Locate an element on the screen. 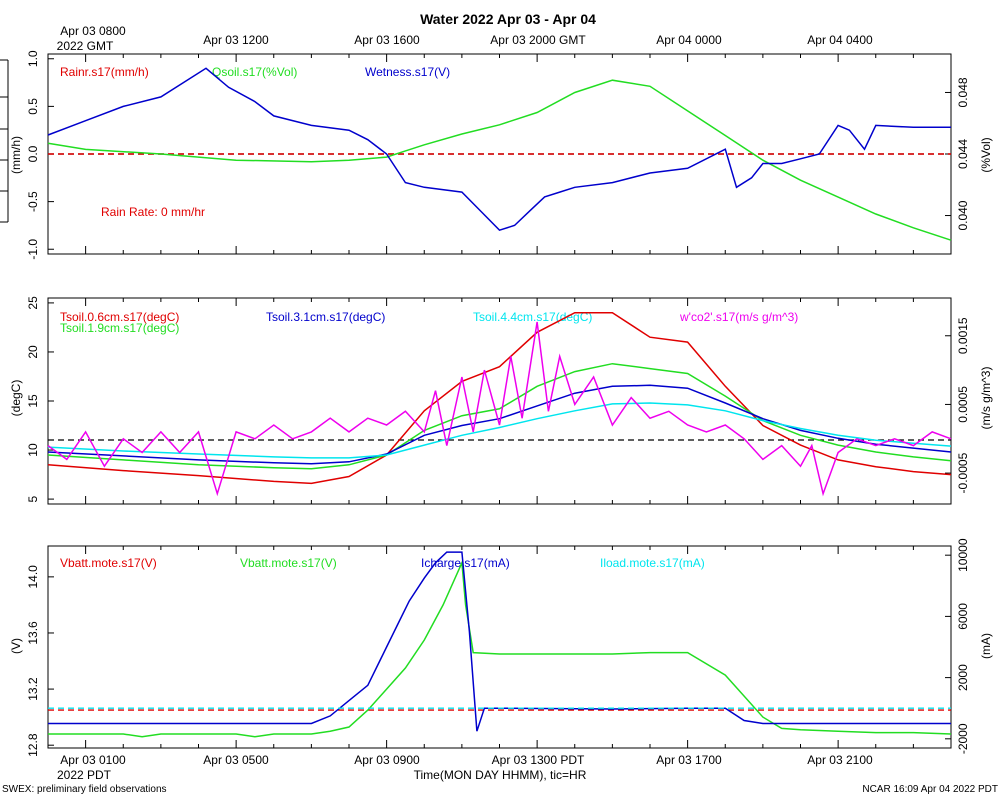 The height and width of the screenshot is (800, 1000). legend-icharge: Icharge.s17(mA) is located at coordinates (465, 563).